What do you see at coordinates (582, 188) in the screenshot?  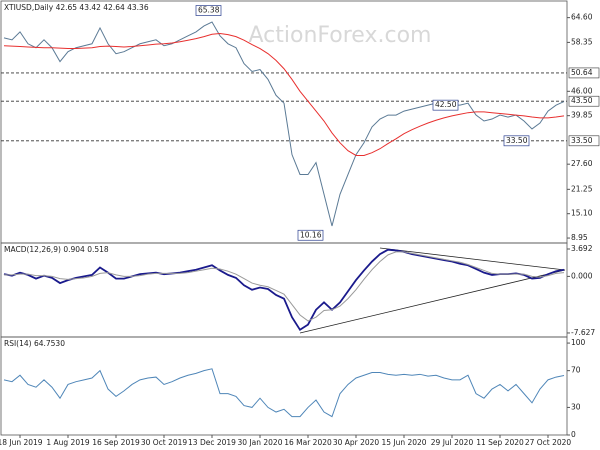 I see `y-tick-label: 21.25` at bounding box center [582, 188].